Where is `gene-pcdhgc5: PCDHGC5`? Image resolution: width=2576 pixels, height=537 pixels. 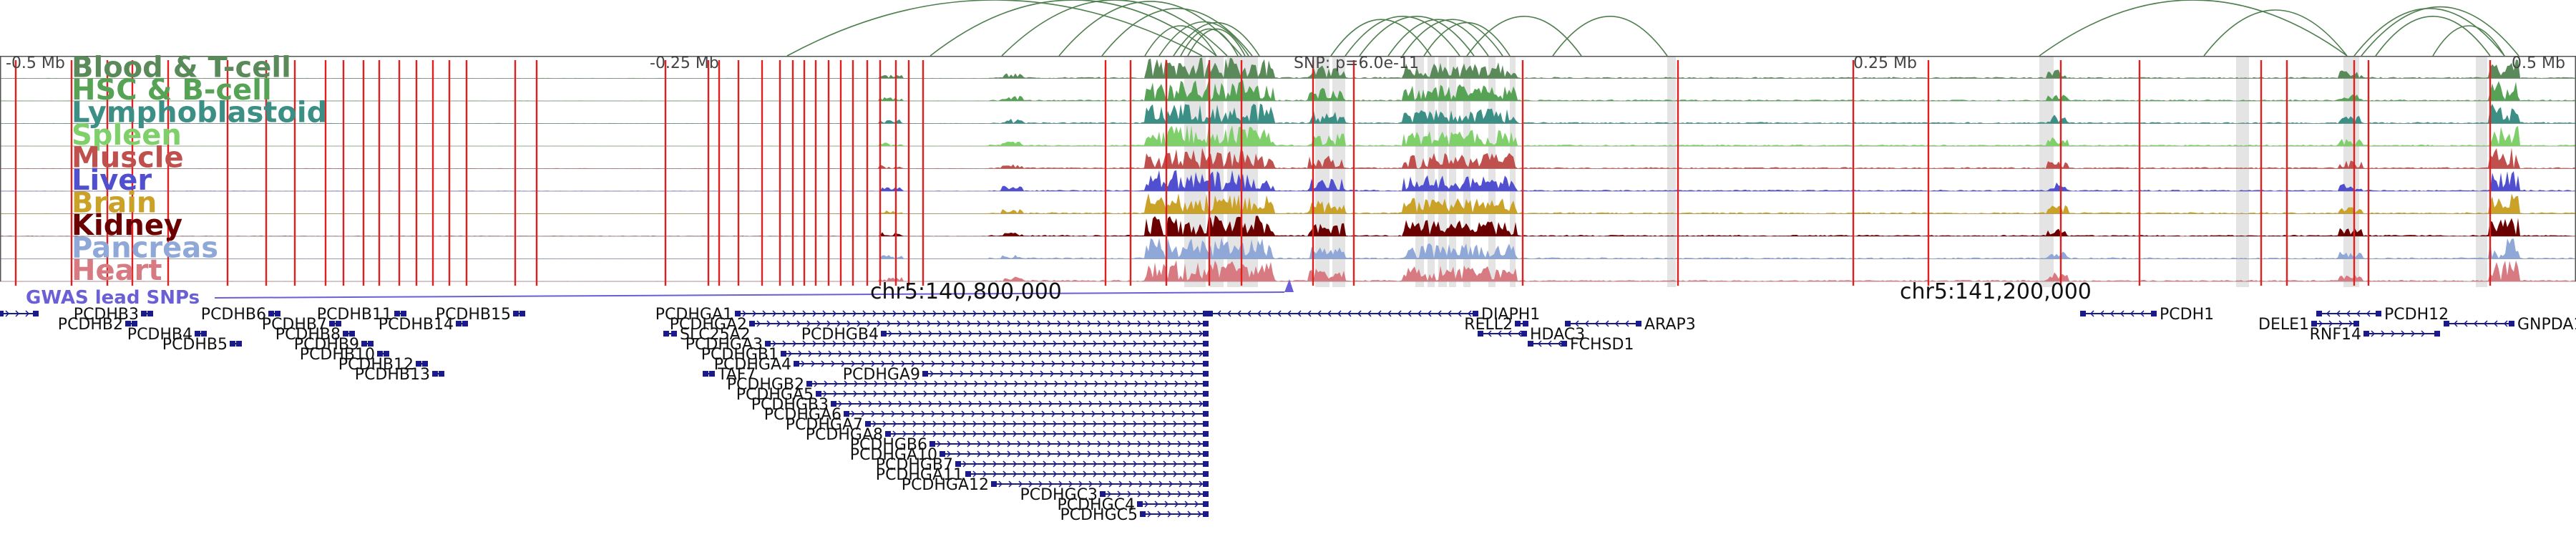 gene-pcdhgc5: PCDHGC5 is located at coordinates (1134, 515).